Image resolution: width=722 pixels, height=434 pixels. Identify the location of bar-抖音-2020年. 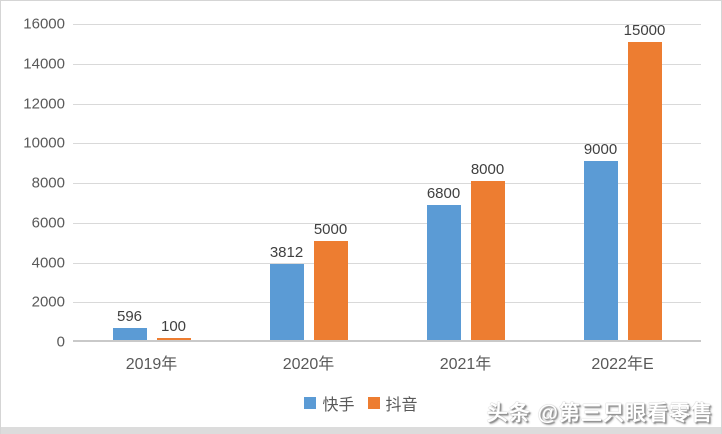
(330, 290).